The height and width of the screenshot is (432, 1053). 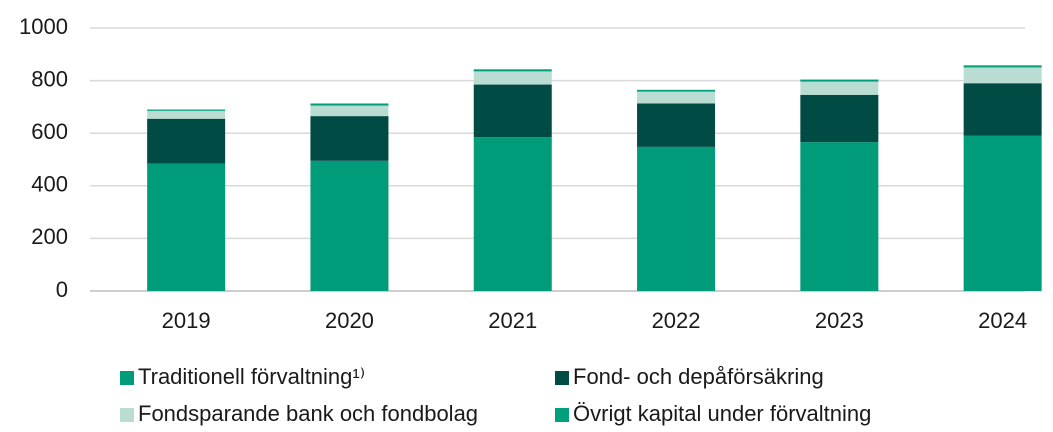 What do you see at coordinates (349, 320) in the screenshot?
I see `x-tick-label: 2020` at bounding box center [349, 320].